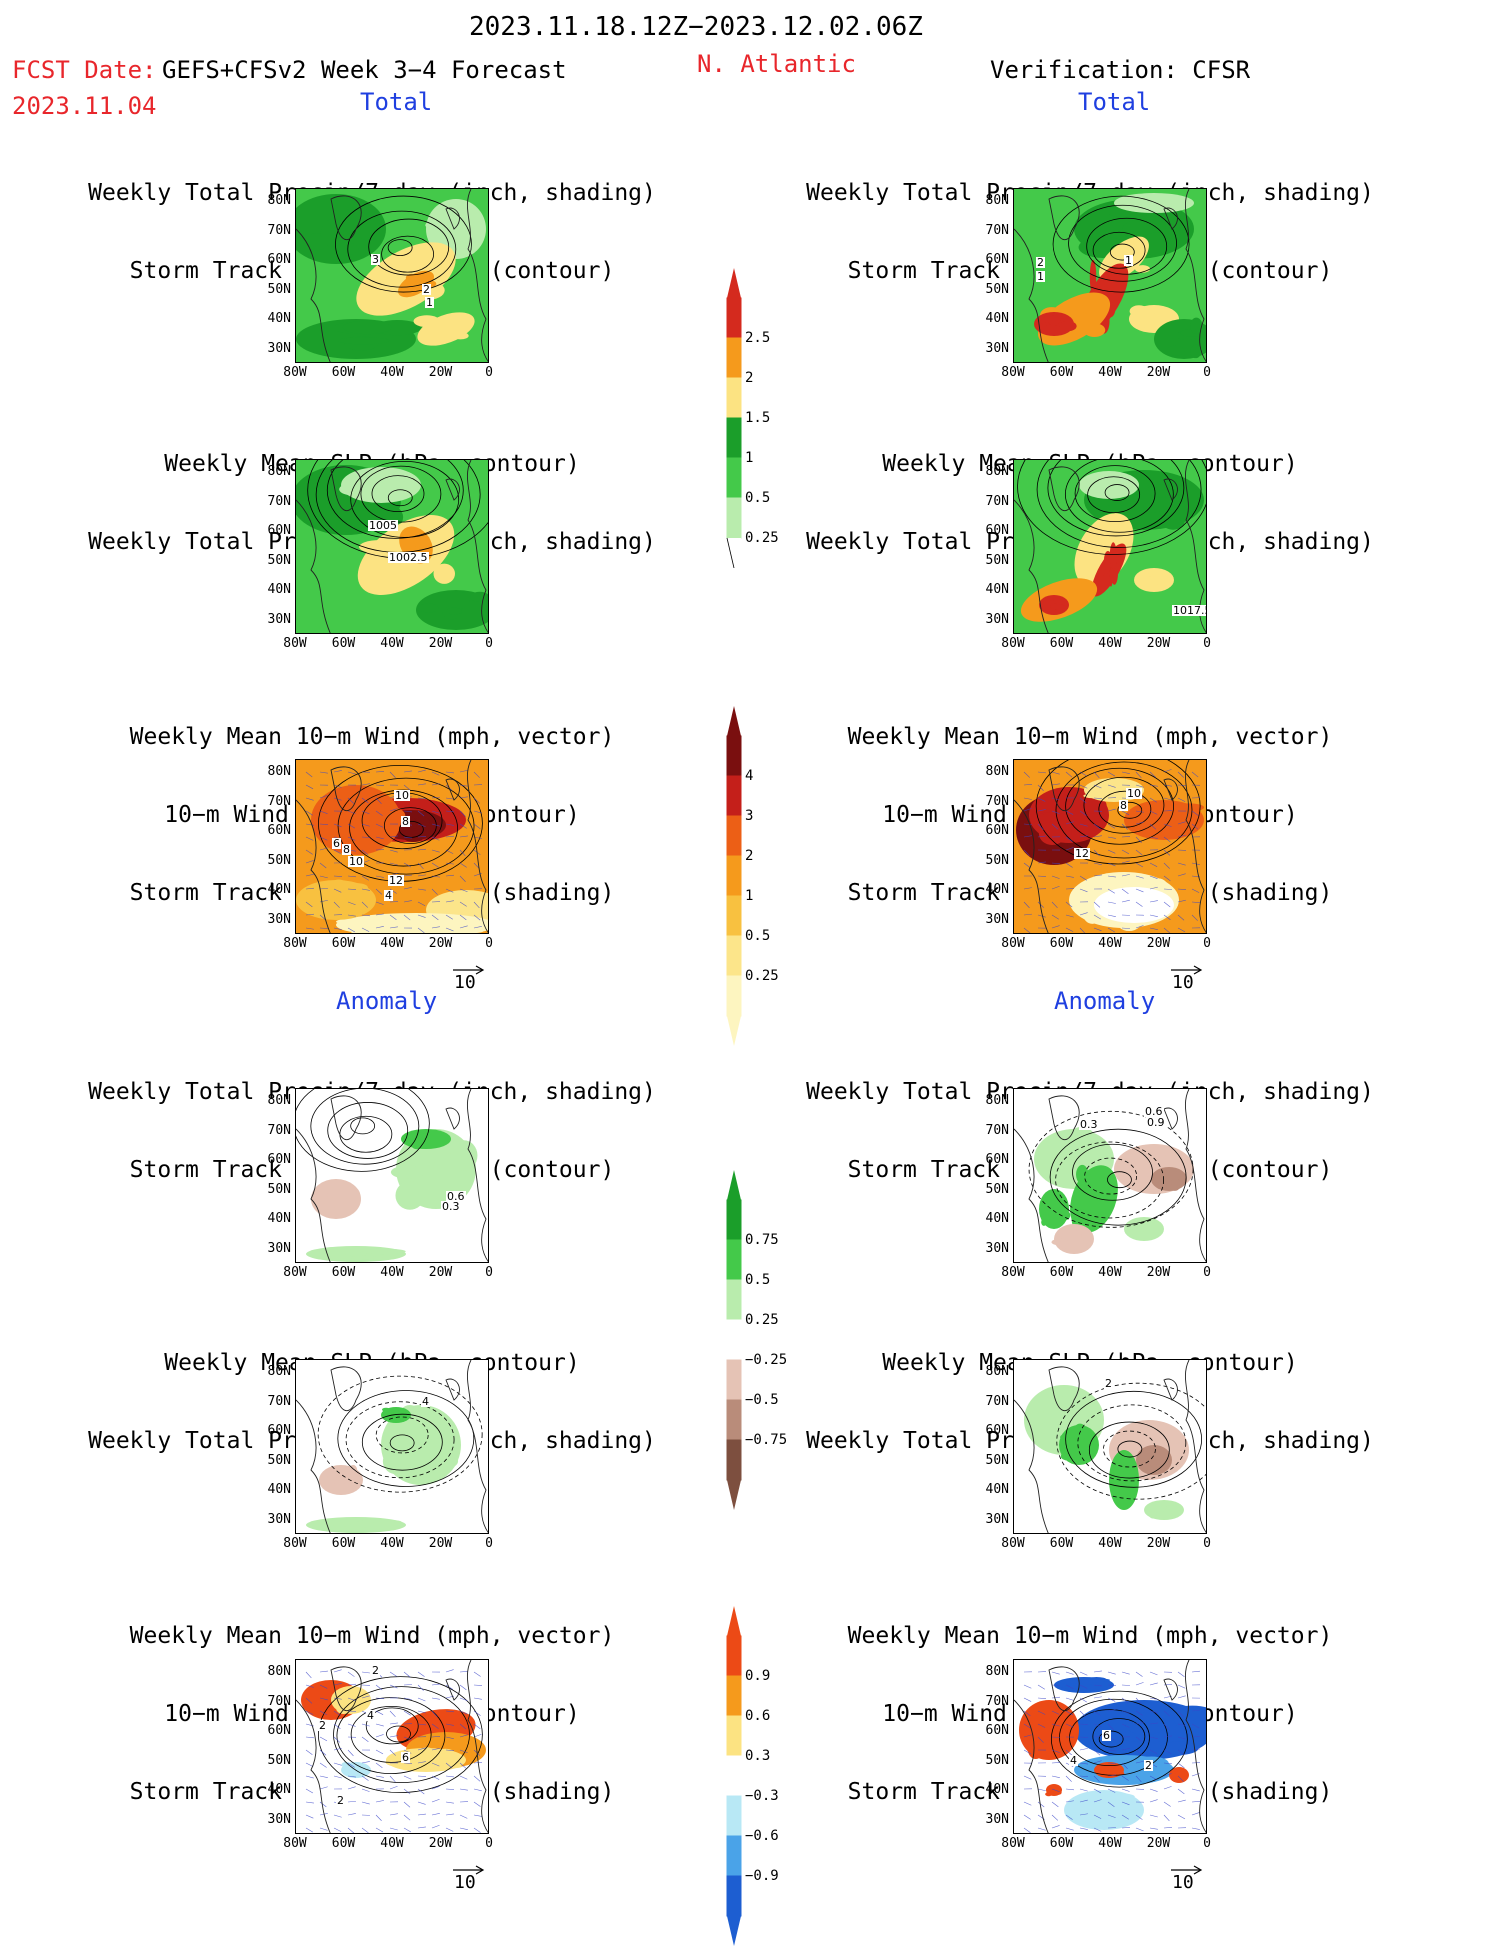 The height and width of the screenshot is (1950, 1487). What do you see at coordinates (757, 418) in the screenshot?
I see `colorbar-label: 1.5` at bounding box center [757, 418].